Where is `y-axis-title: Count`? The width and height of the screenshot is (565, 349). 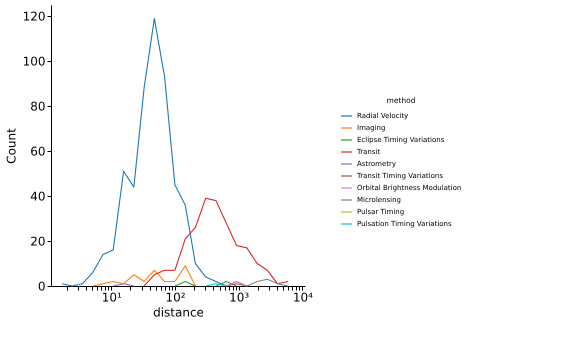 y-axis-title: Count is located at coordinates (11, 146).